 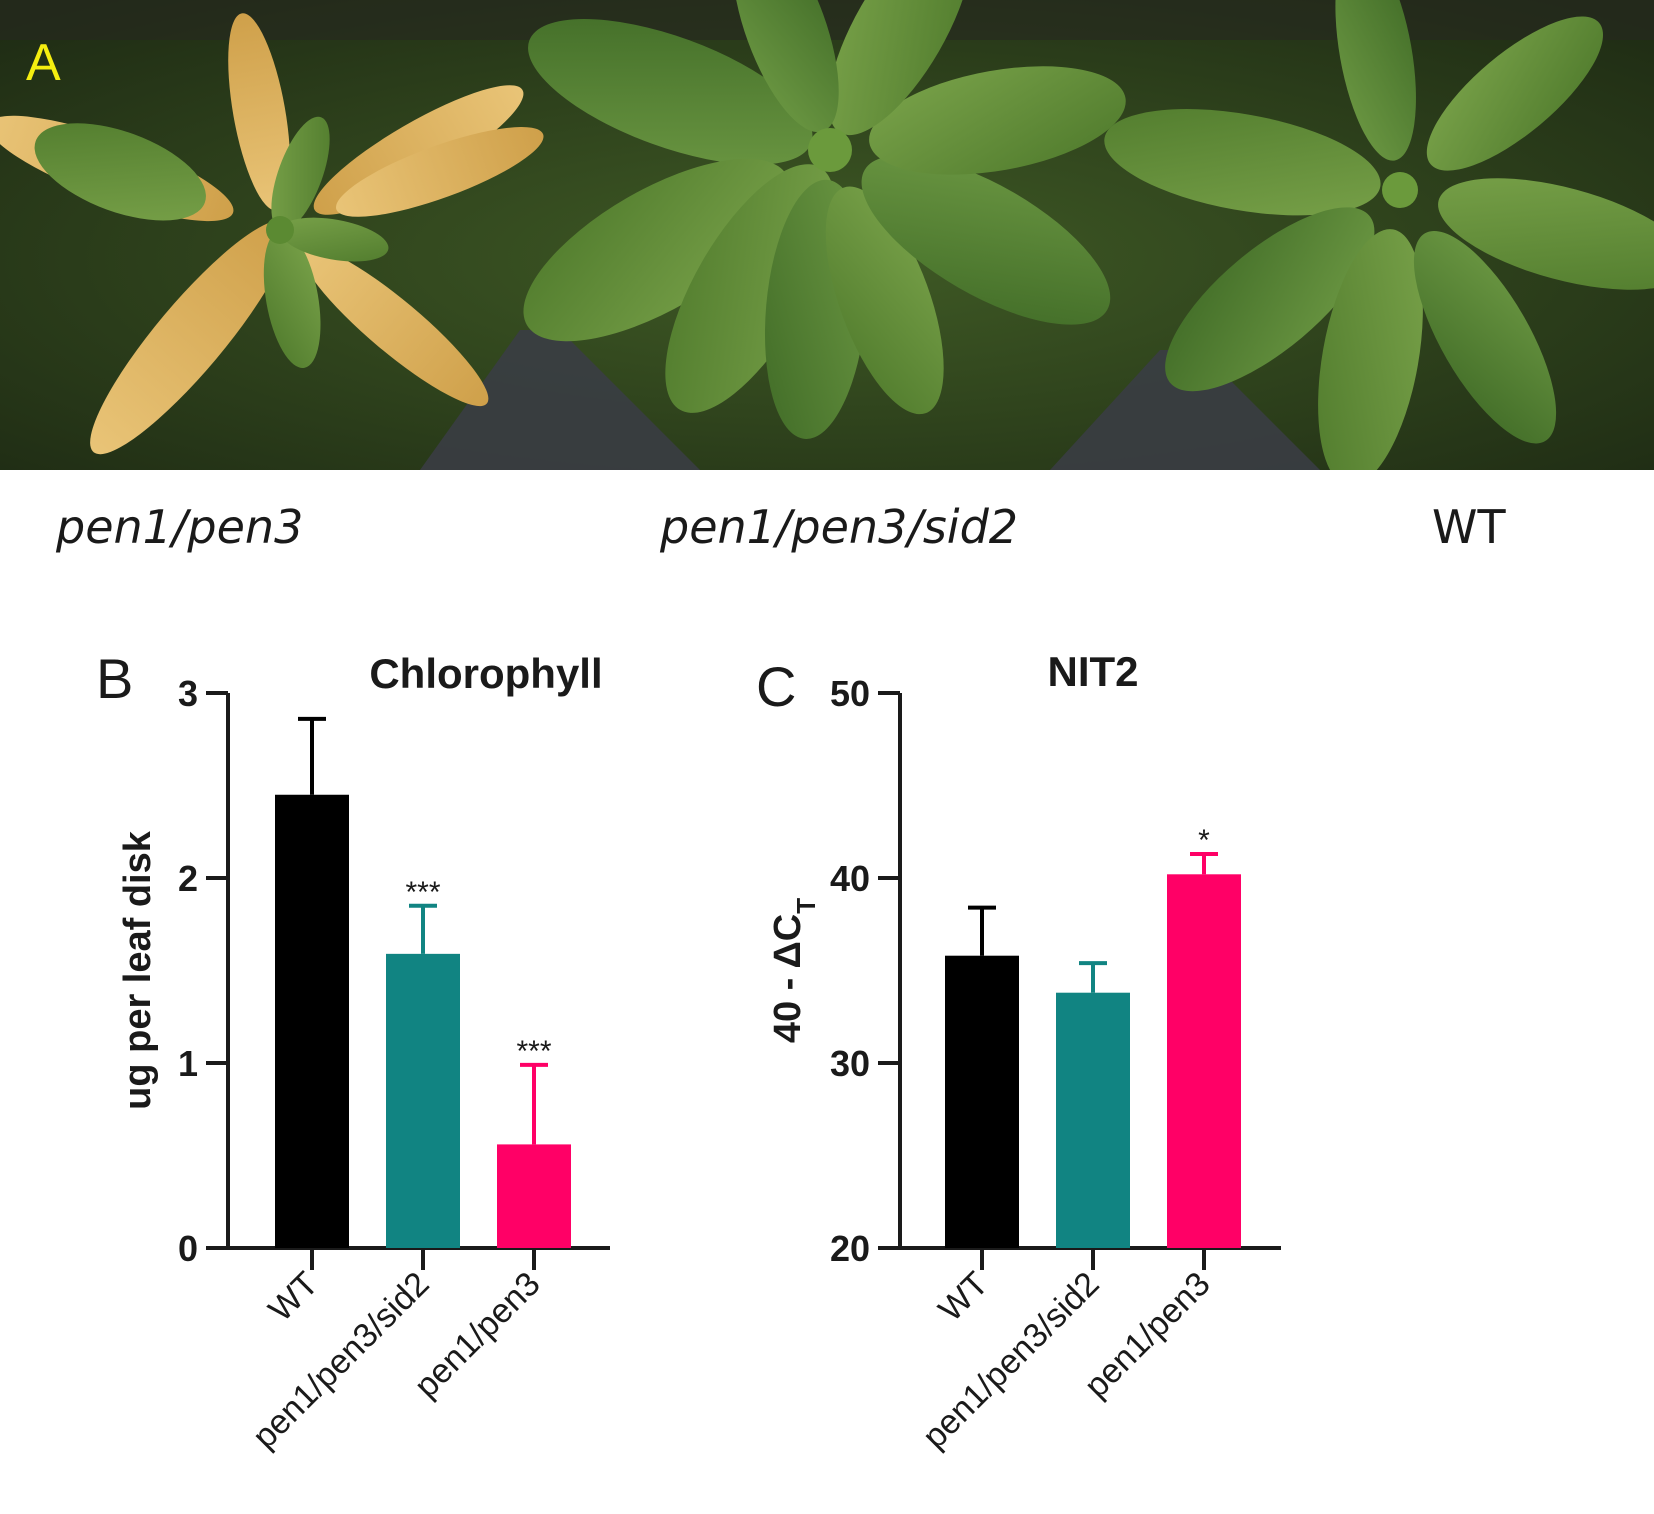 I want to click on y-tick-label: 3, so click(x=188, y=693).